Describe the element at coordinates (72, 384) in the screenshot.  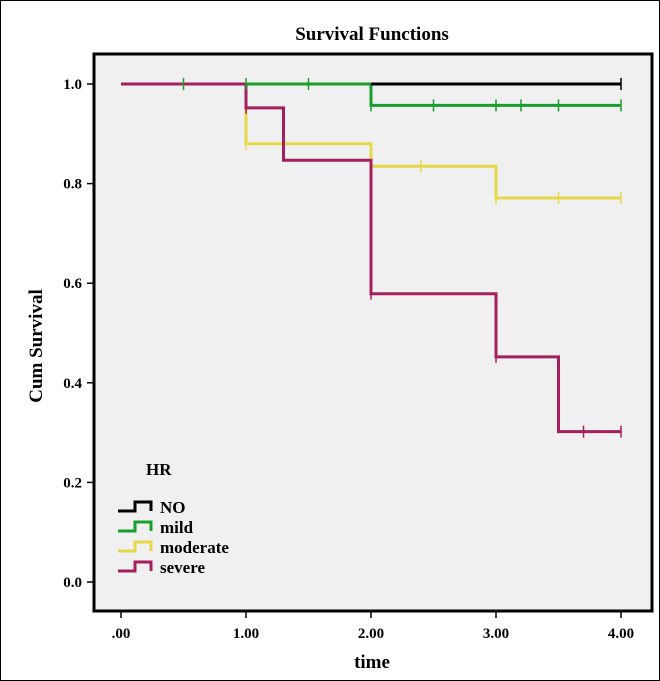
I see `y-tick-label: 0.4` at that location.